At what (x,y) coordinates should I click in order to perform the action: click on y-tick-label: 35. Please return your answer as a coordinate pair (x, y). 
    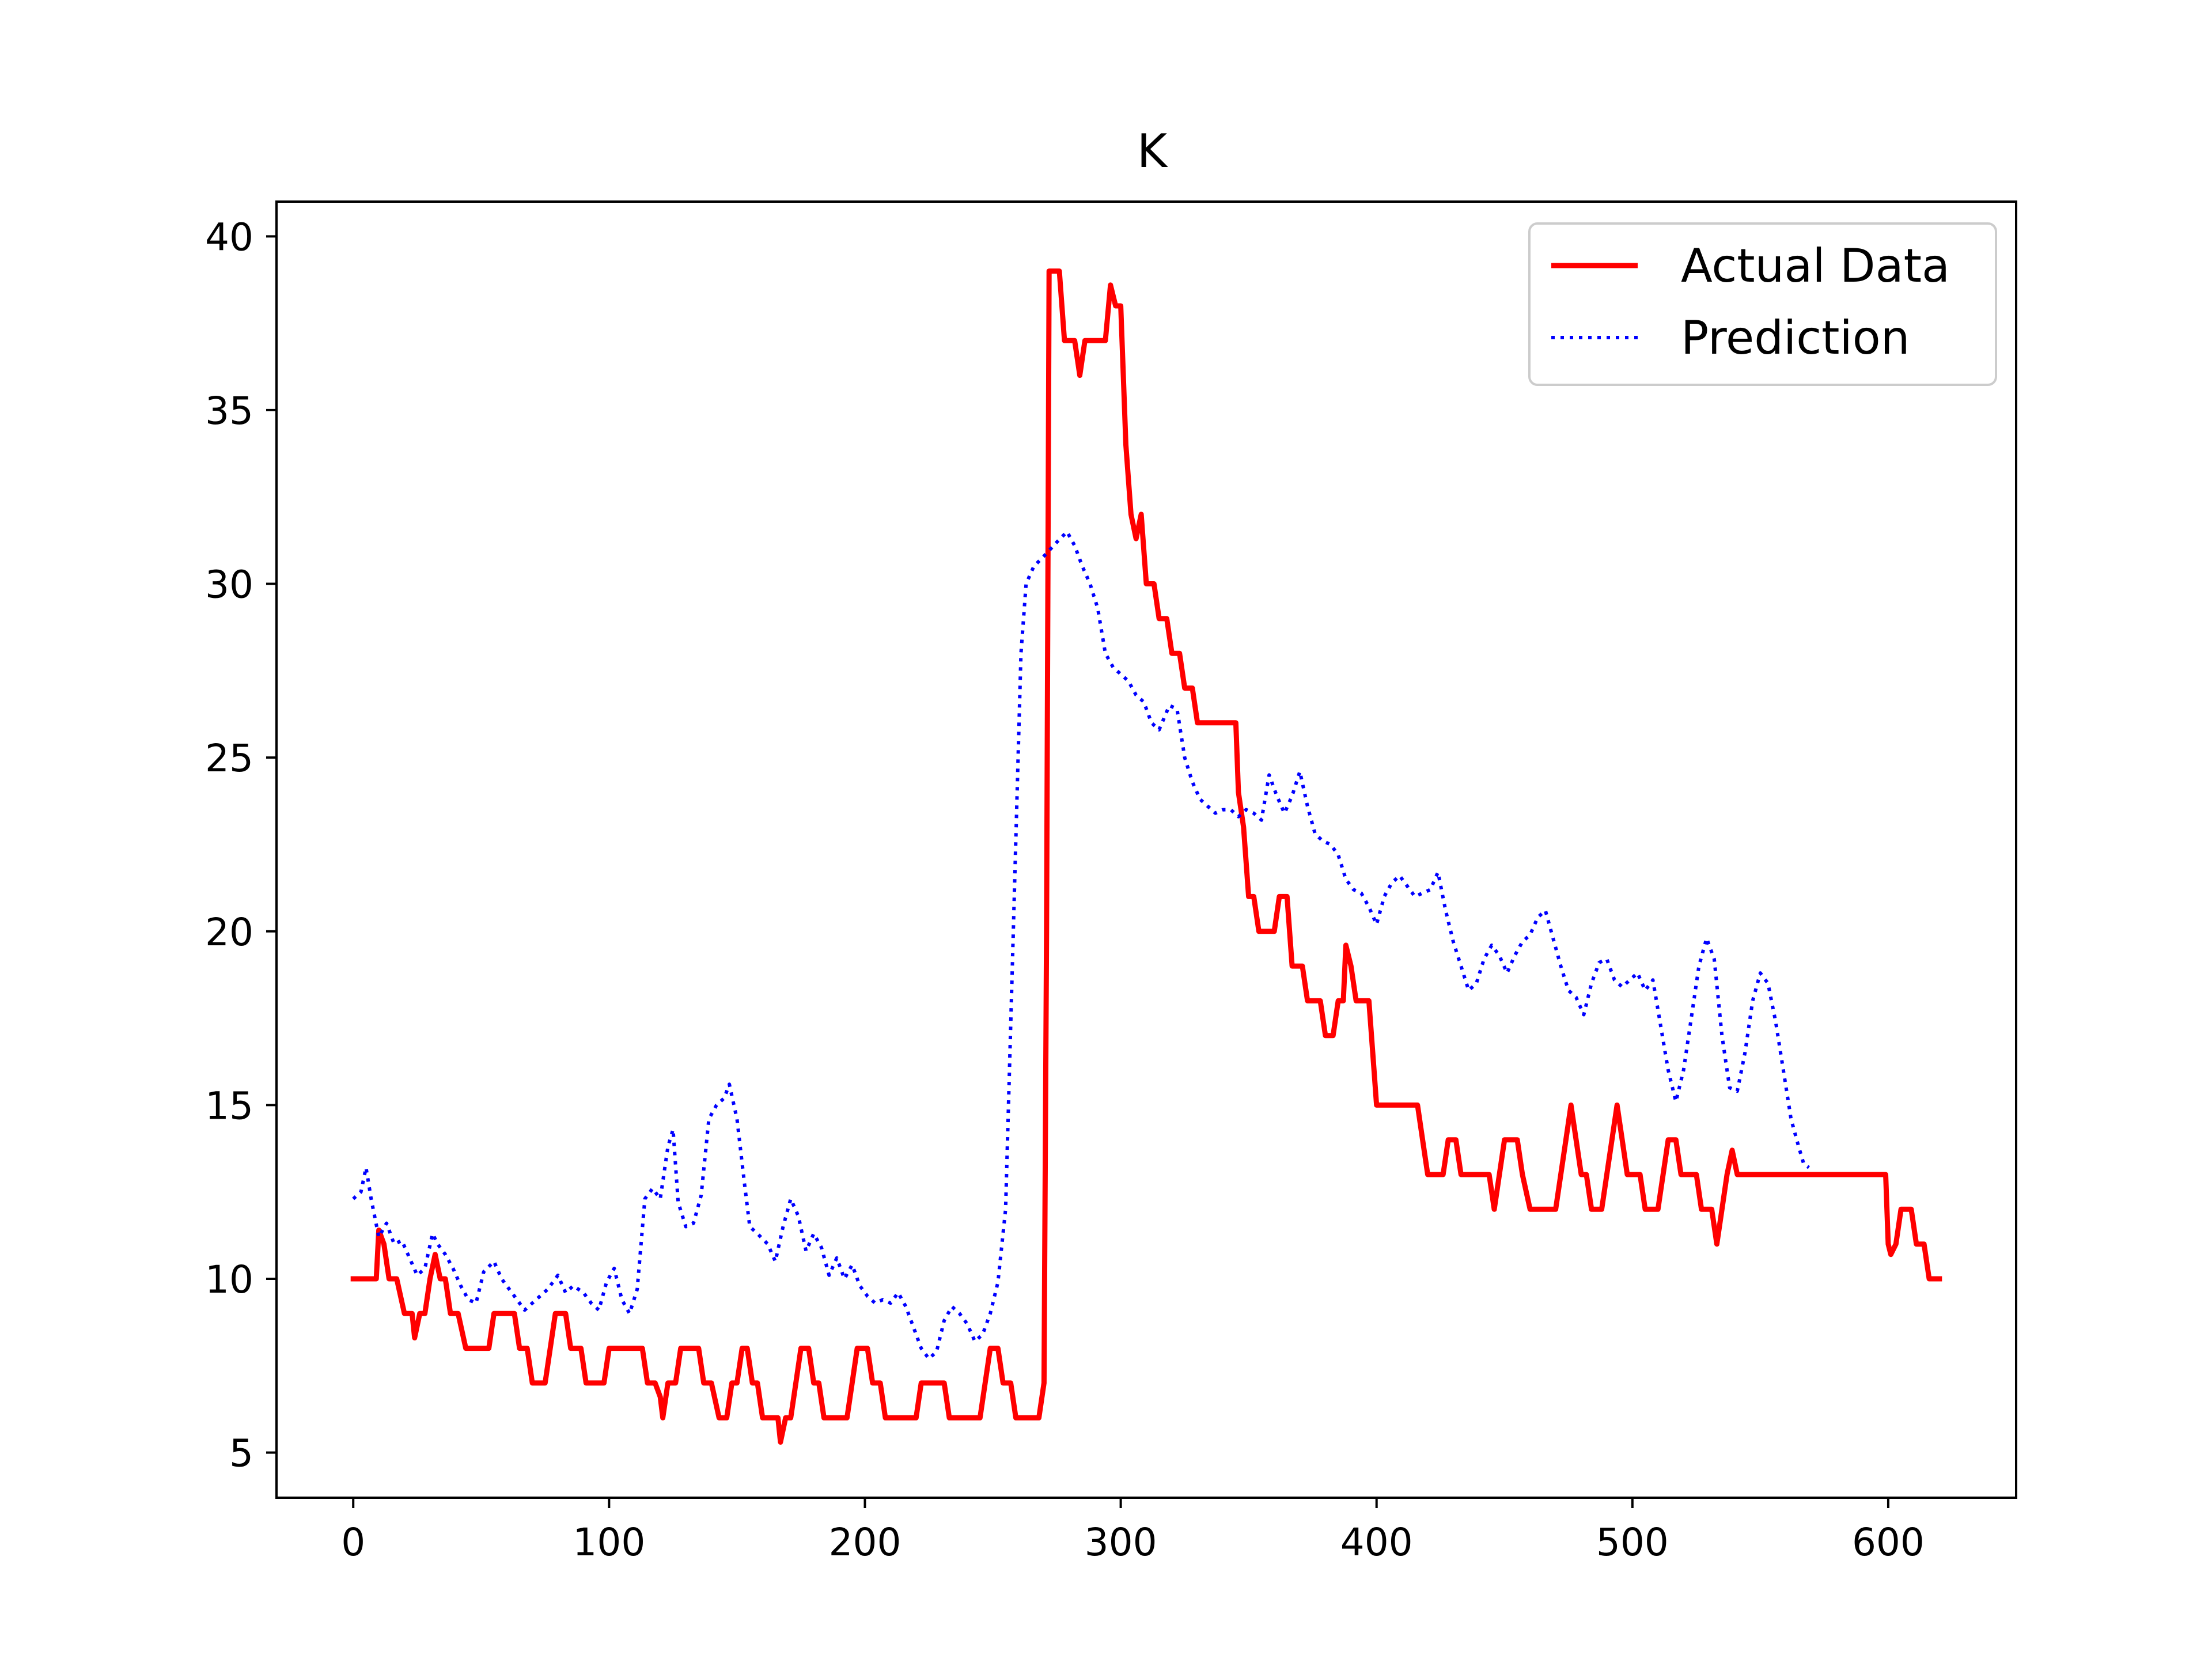
    Looking at the image, I should click on (229, 411).